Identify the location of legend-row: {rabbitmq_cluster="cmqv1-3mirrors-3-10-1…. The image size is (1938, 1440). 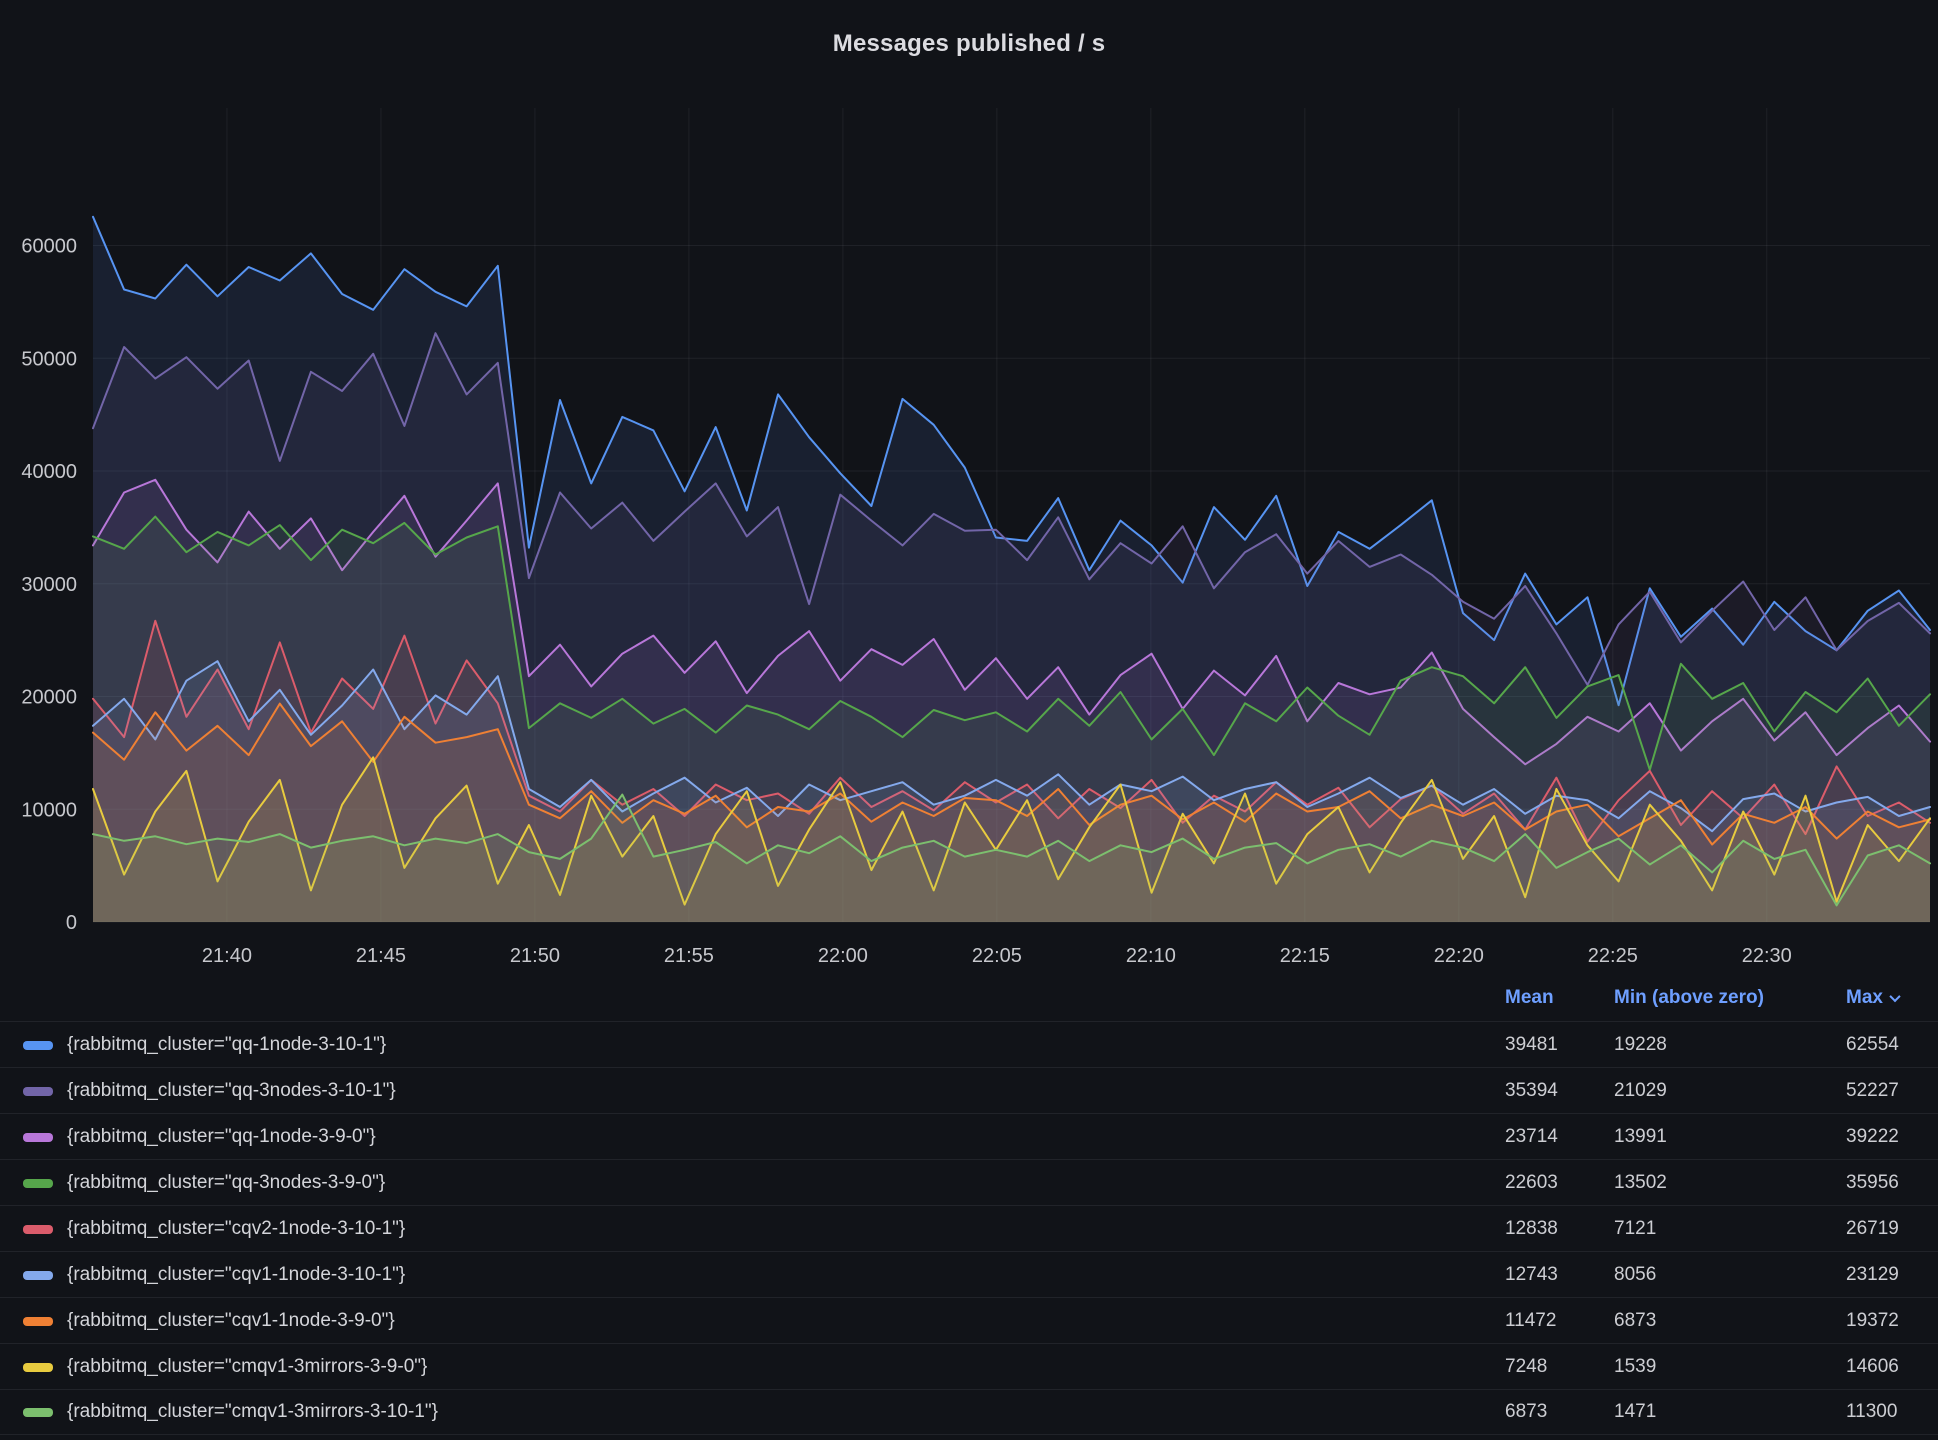
(969, 1412).